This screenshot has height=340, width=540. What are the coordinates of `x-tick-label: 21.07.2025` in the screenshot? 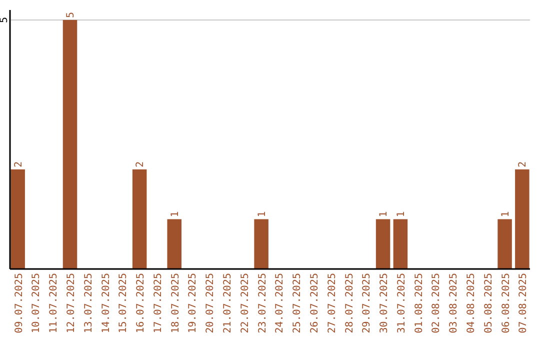 It's located at (228, 303).